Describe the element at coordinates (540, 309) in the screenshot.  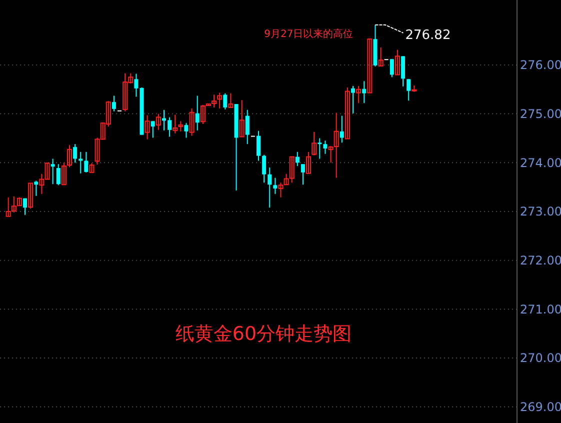
I see `y-tick-label: 271.00` at that location.